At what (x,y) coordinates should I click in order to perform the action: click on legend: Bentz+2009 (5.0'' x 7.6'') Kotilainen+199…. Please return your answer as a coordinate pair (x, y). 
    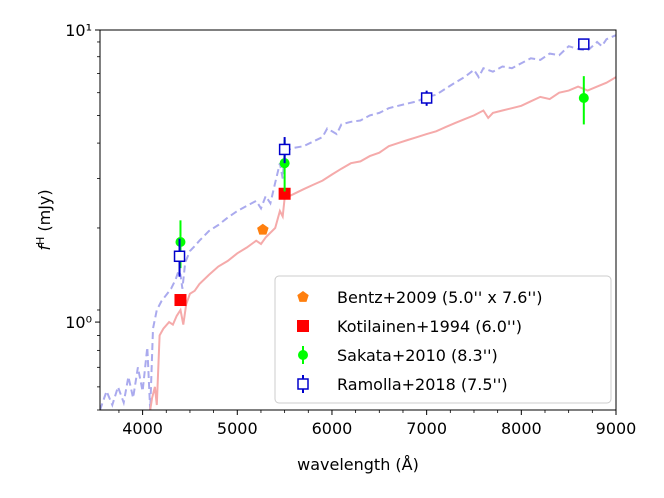
    Looking at the image, I should click on (443, 339).